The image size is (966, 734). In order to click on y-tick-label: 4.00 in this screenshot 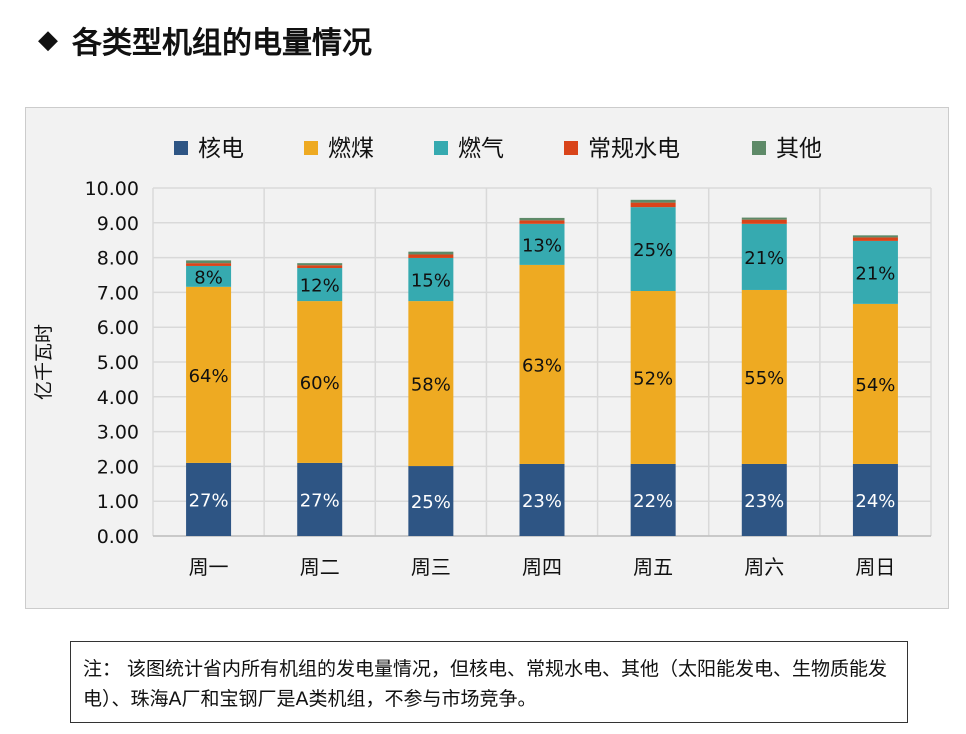, I will do `click(118, 398)`.